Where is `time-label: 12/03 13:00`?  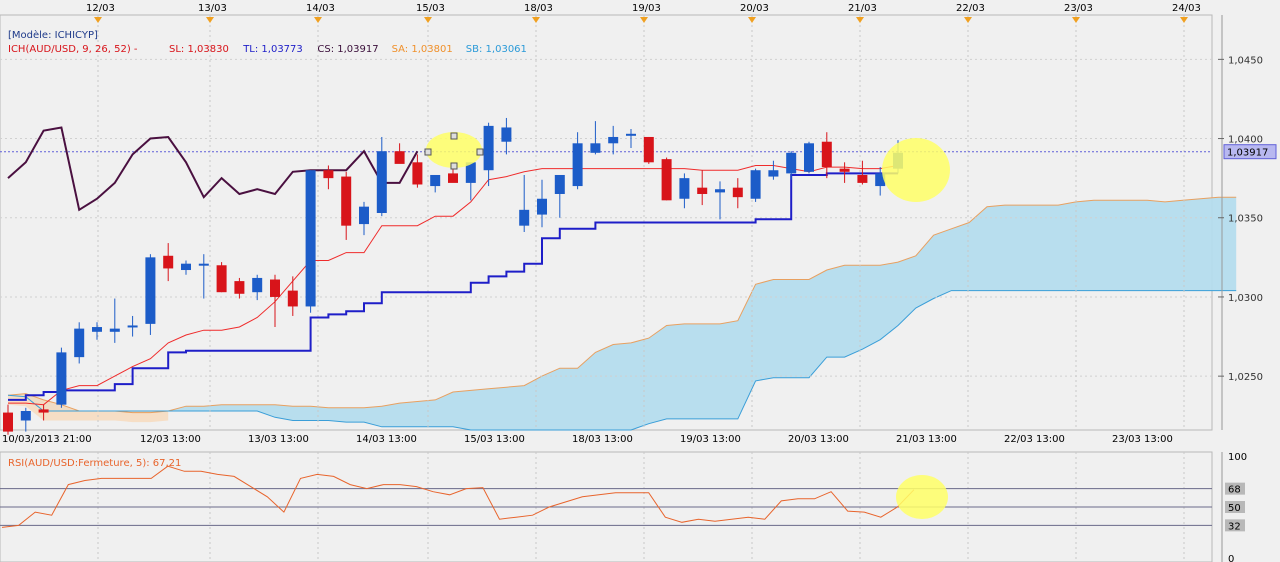 time-label: 12/03 13:00 is located at coordinates (170, 439).